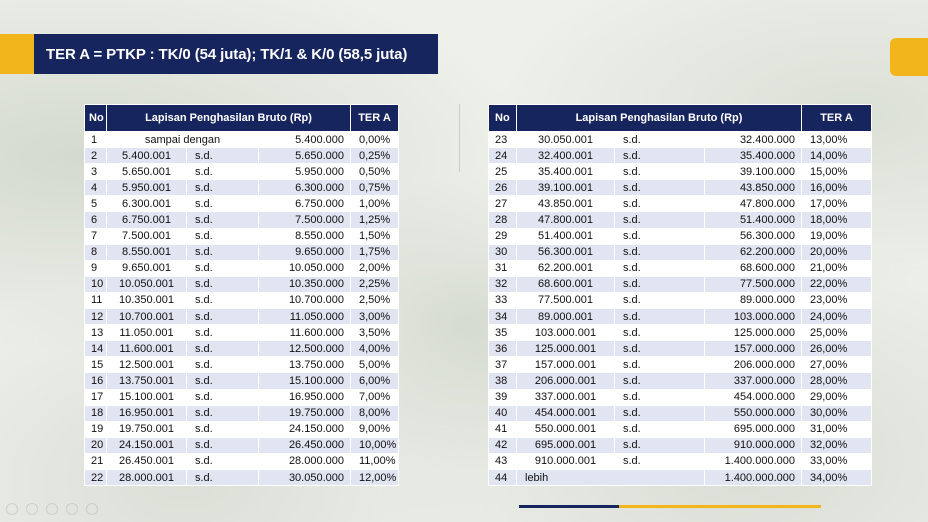  I want to click on cell-no: 12, so click(95, 317).